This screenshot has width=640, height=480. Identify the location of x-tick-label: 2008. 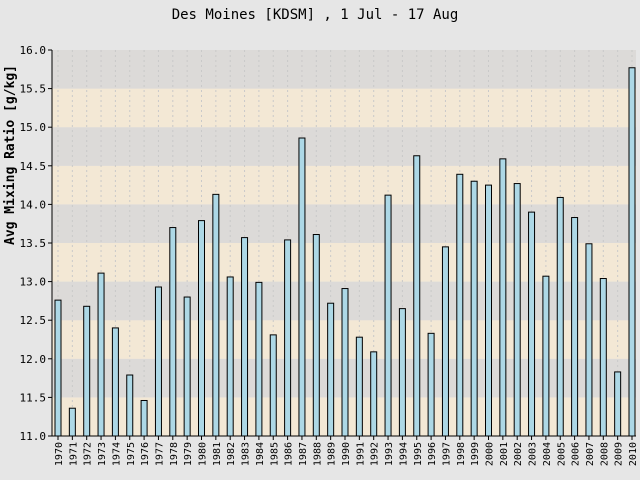
(604, 454).